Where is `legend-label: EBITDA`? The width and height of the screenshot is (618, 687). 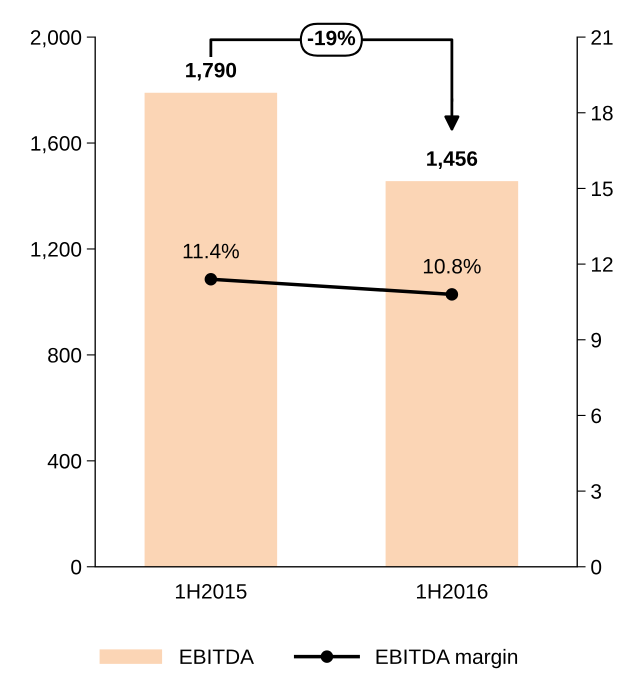
legend-label: EBITDA is located at coordinates (217, 657).